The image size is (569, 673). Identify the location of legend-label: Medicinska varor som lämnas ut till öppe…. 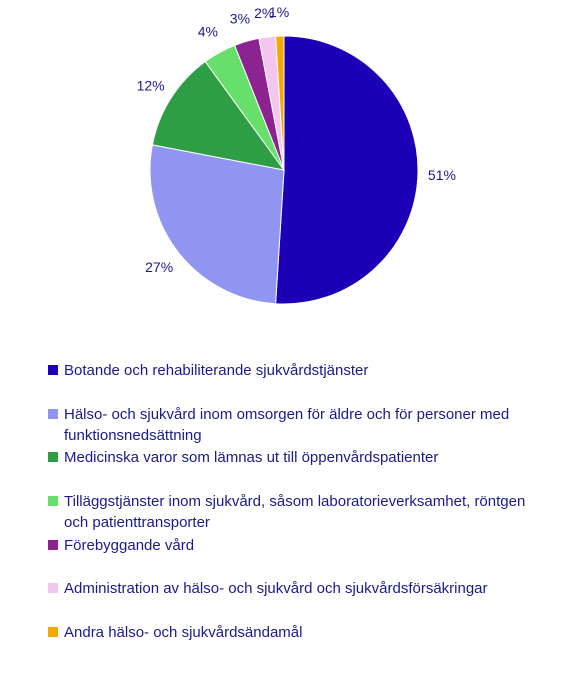
(251, 457).